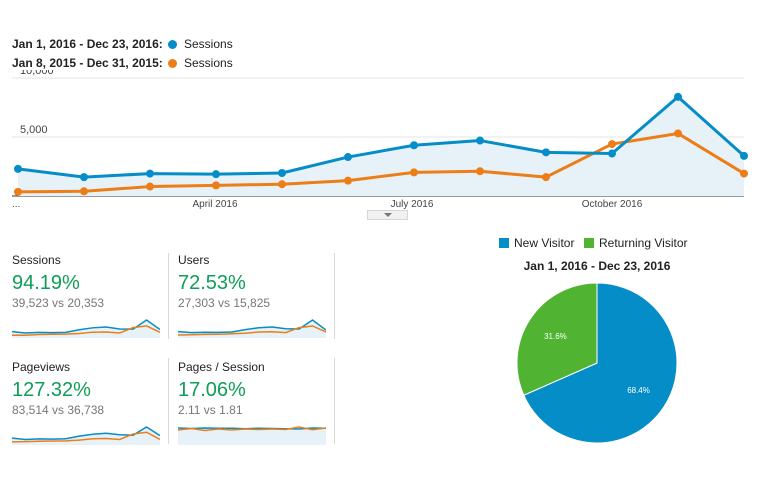 Image resolution: width=772 pixels, height=483 pixels. I want to click on x-tick-label: July 2016, so click(412, 204).